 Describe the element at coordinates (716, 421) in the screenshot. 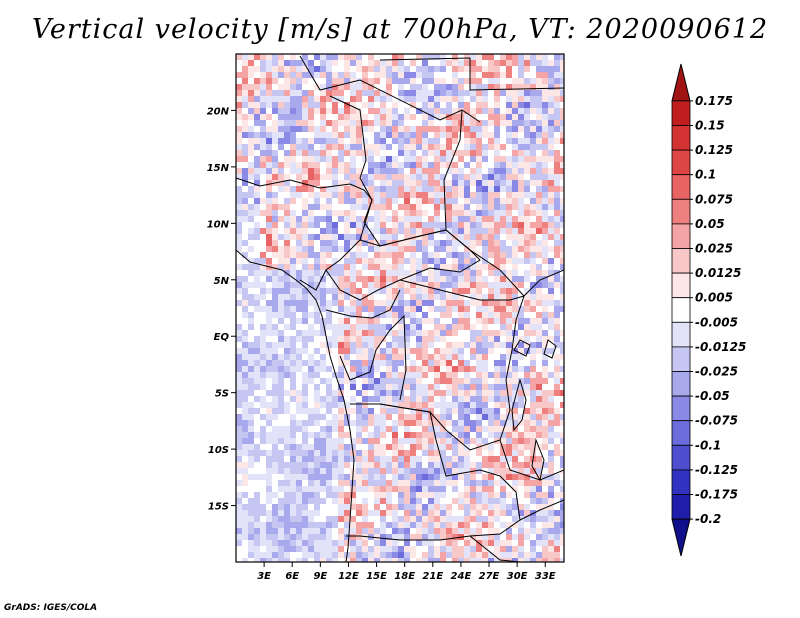

I see `colorbar-label: -0.075` at that location.